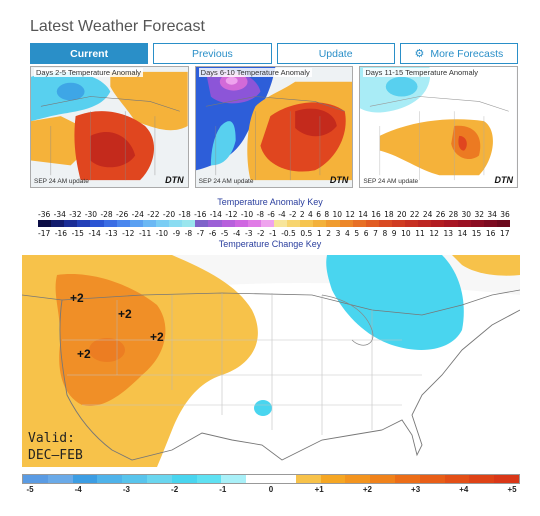 This screenshot has width=540, height=516. I want to click on change-value: 8, so click(385, 233).